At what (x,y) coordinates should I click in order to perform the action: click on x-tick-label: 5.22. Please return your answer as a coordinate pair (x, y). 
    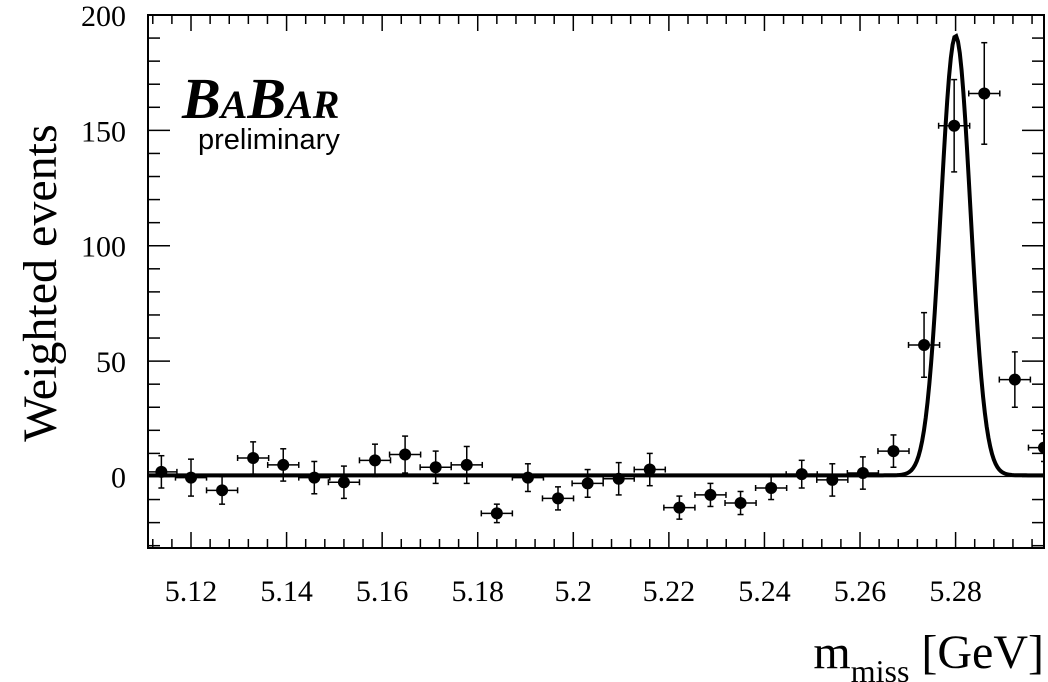
    Looking at the image, I should click on (669, 591).